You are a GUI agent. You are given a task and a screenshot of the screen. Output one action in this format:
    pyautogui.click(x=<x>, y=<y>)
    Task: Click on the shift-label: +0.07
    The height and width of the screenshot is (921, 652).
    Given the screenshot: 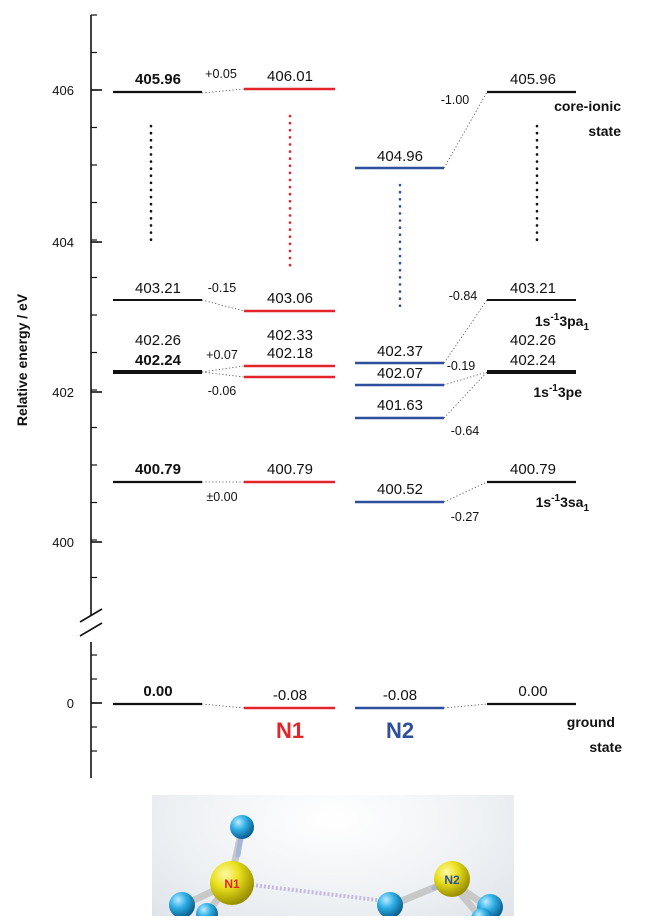 What is the action you would take?
    pyautogui.click(x=222, y=355)
    